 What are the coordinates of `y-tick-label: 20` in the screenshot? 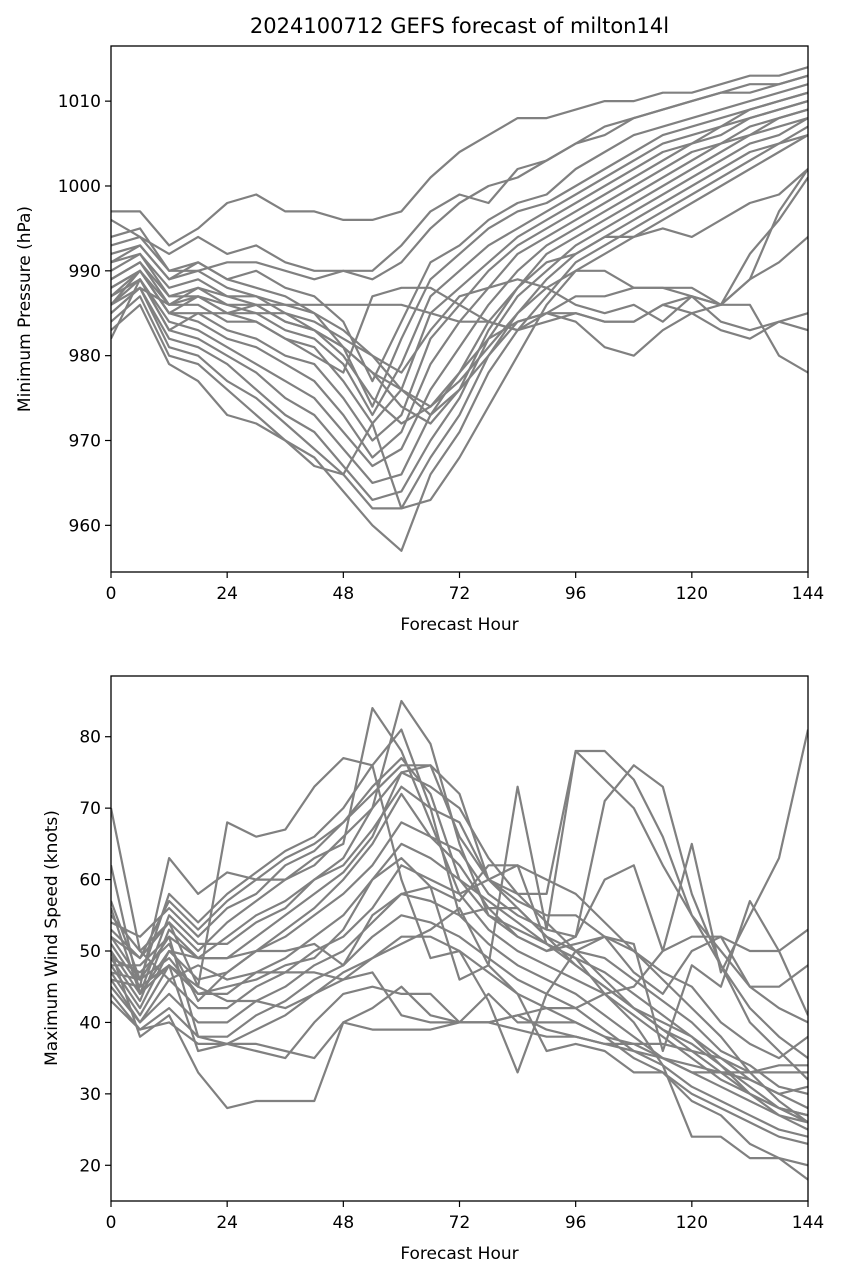 It's located at (90, 1166).